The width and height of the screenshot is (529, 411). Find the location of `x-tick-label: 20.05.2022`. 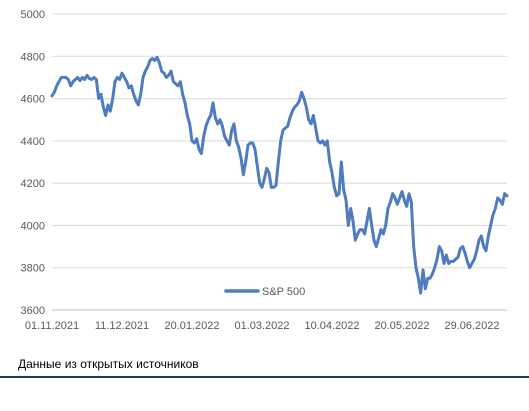

x-tick-label: 20.05.2022 is located at coordinates (401, 326).